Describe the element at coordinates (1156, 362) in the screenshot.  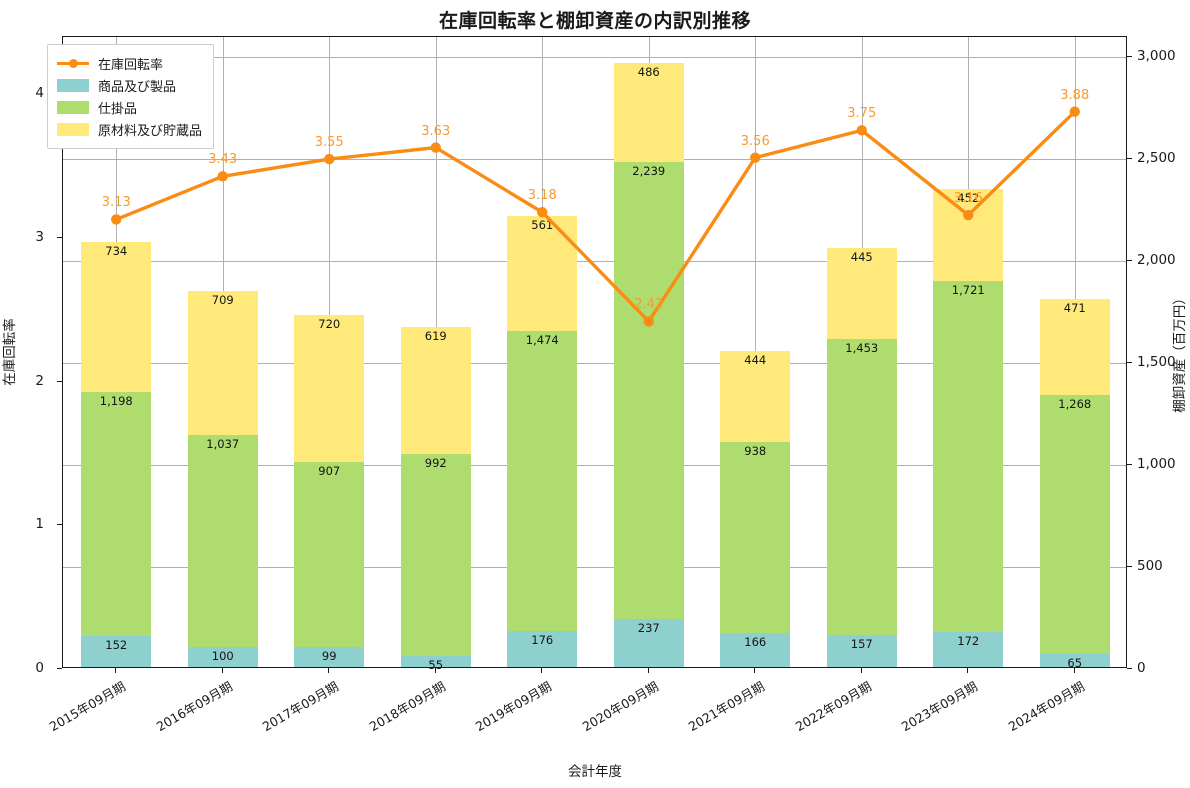
I see `y-axis-right-tick-label: 1,500` at that location.